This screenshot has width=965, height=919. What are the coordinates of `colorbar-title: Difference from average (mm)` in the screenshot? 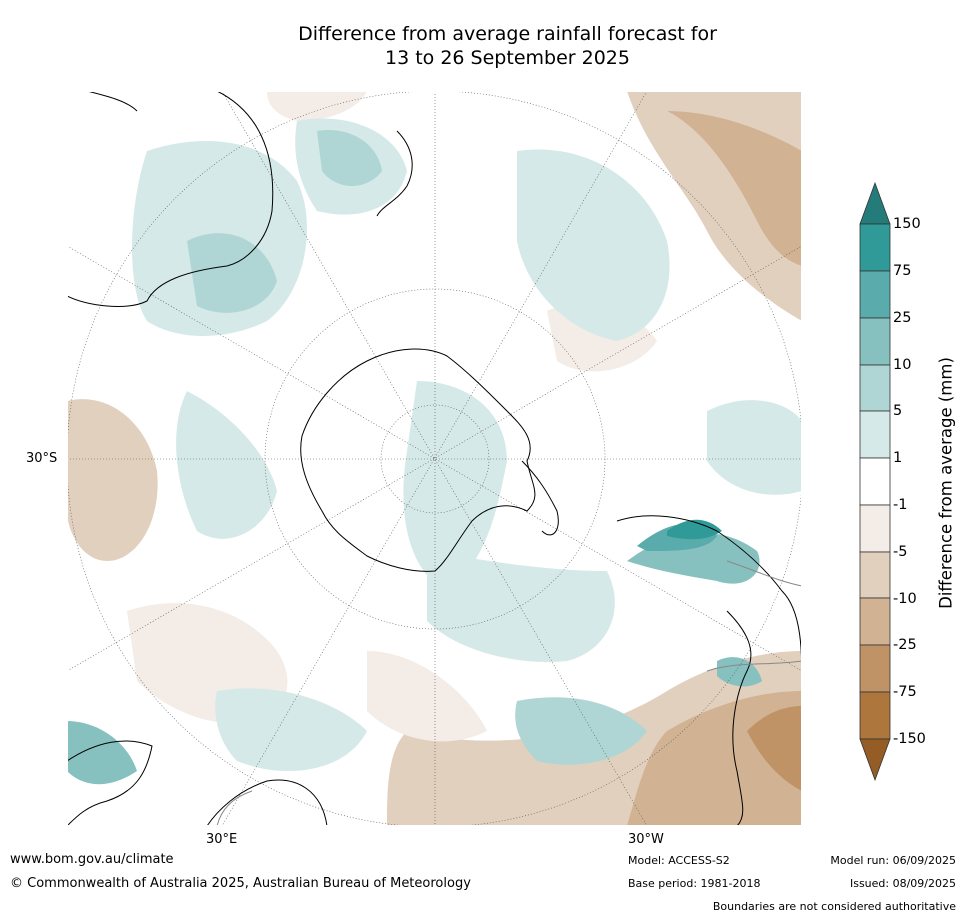 It's located at (946, 483).